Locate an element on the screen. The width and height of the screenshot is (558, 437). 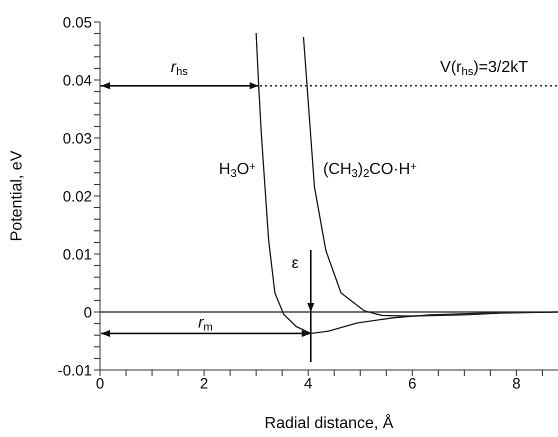
annotation: ε is located at coordinates (295, 263).